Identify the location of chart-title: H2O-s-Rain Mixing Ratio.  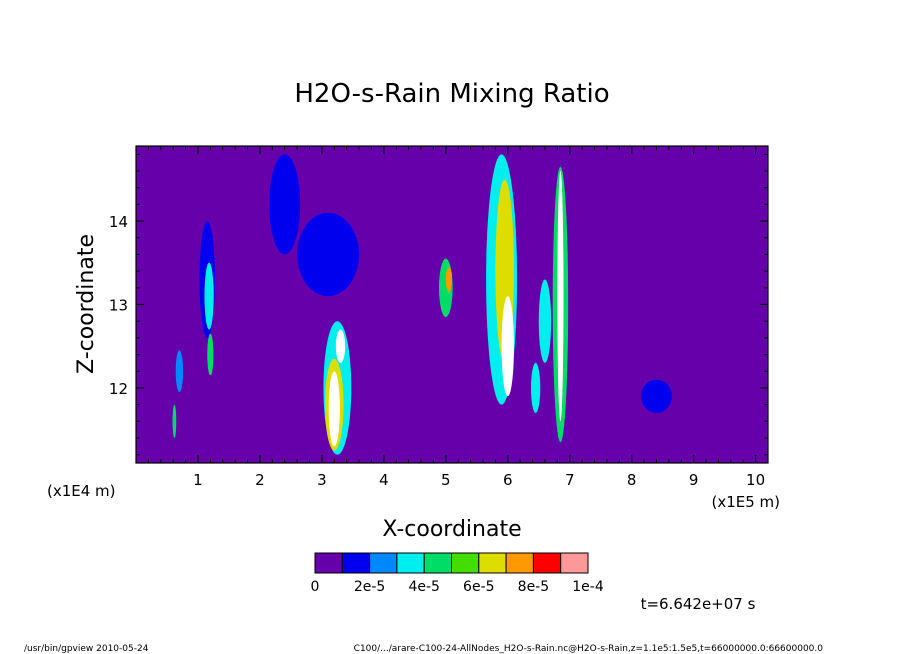
(451, 94).